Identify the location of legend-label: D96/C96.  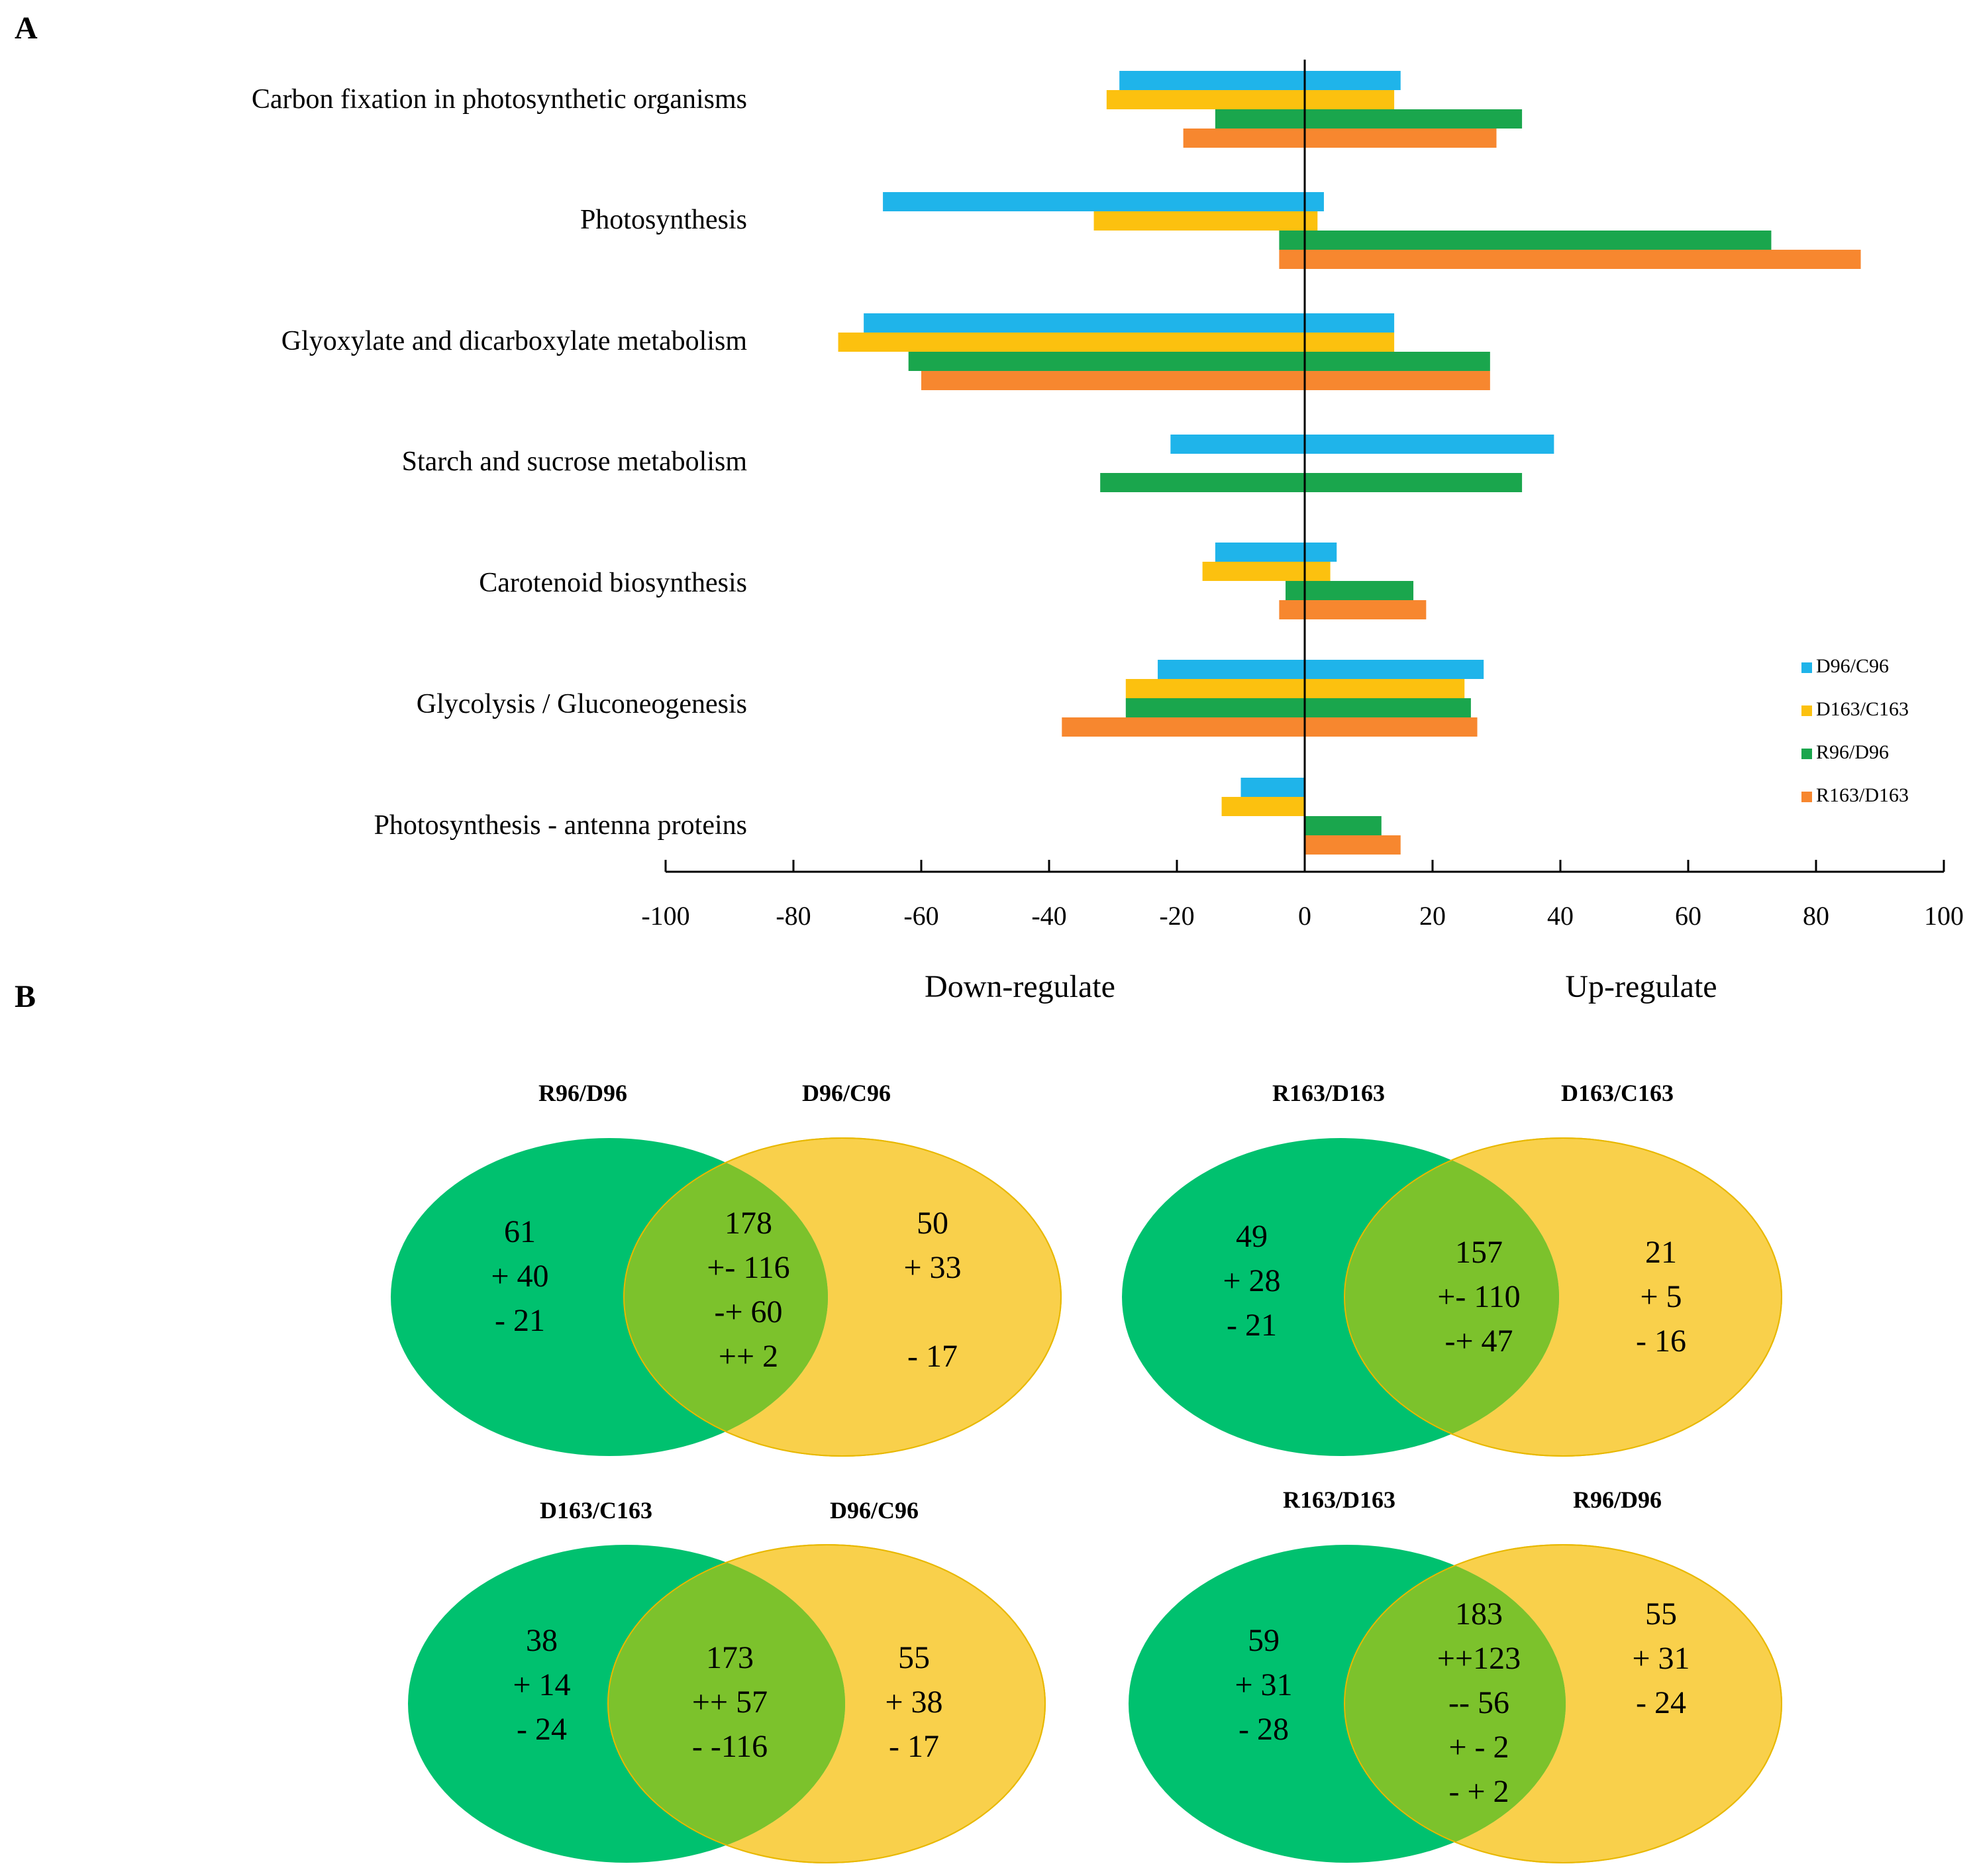
(1852, 666).